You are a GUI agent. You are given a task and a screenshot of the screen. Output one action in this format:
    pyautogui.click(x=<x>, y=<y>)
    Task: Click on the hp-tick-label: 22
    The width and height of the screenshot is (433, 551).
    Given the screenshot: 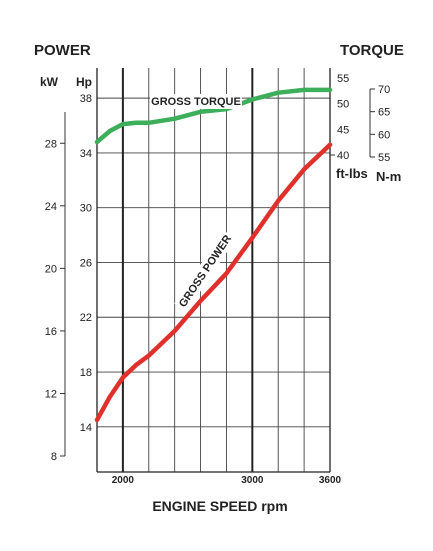 What is the action you would take?
    pyautogui.click(x=86, y=318)
    